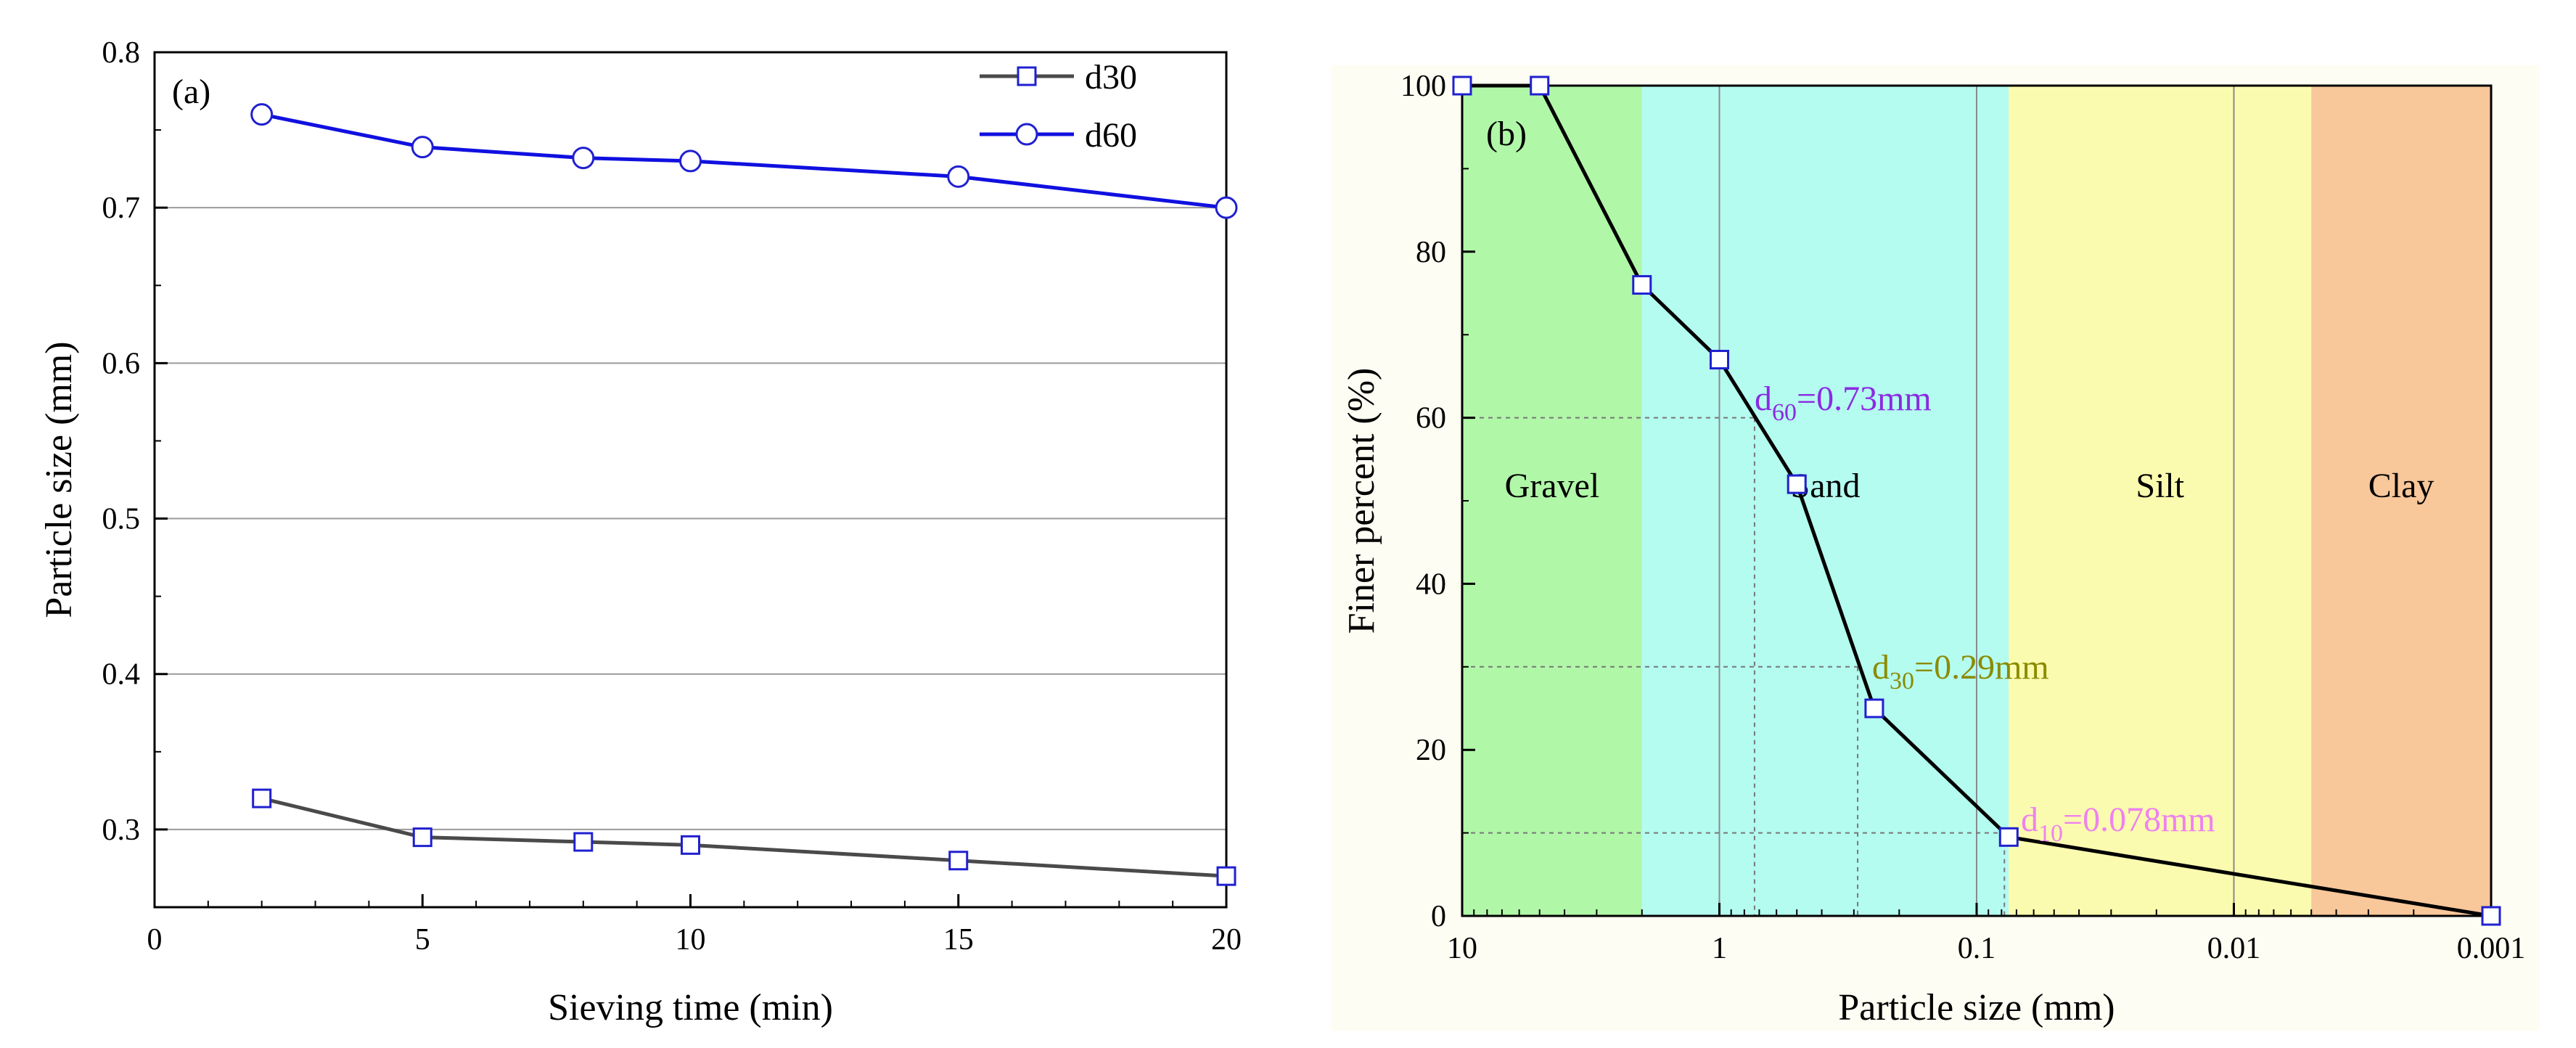  Describe the element at coordinates (1226, 940) in the screenshot. I see `x-tick-label: 20` at that location.